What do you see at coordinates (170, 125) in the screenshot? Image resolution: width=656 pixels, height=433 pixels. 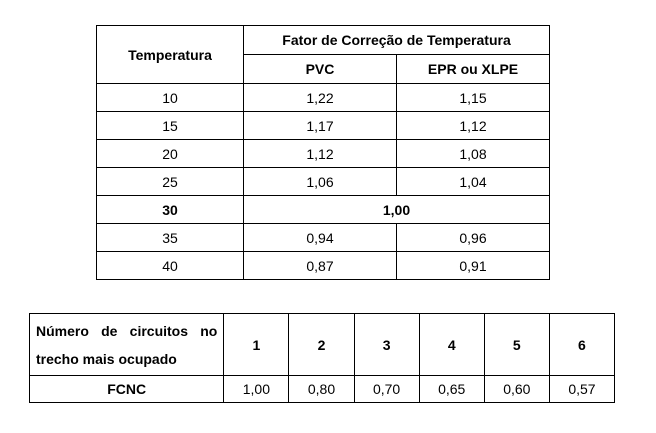 I see `temp-cell: 15` at bounding box center [170, 125].